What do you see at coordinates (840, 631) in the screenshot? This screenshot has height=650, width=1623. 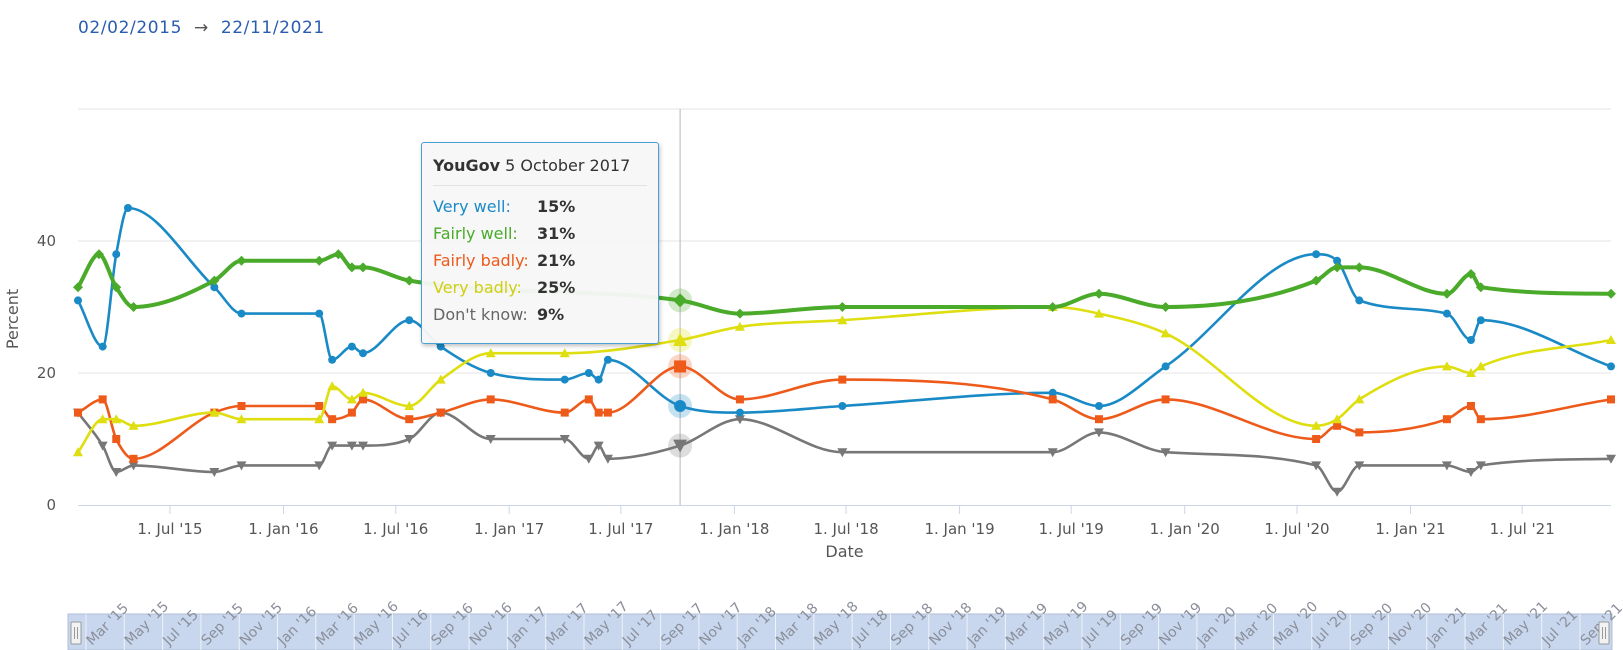 I see `navigator-selection` at bounding box center [840, 631].